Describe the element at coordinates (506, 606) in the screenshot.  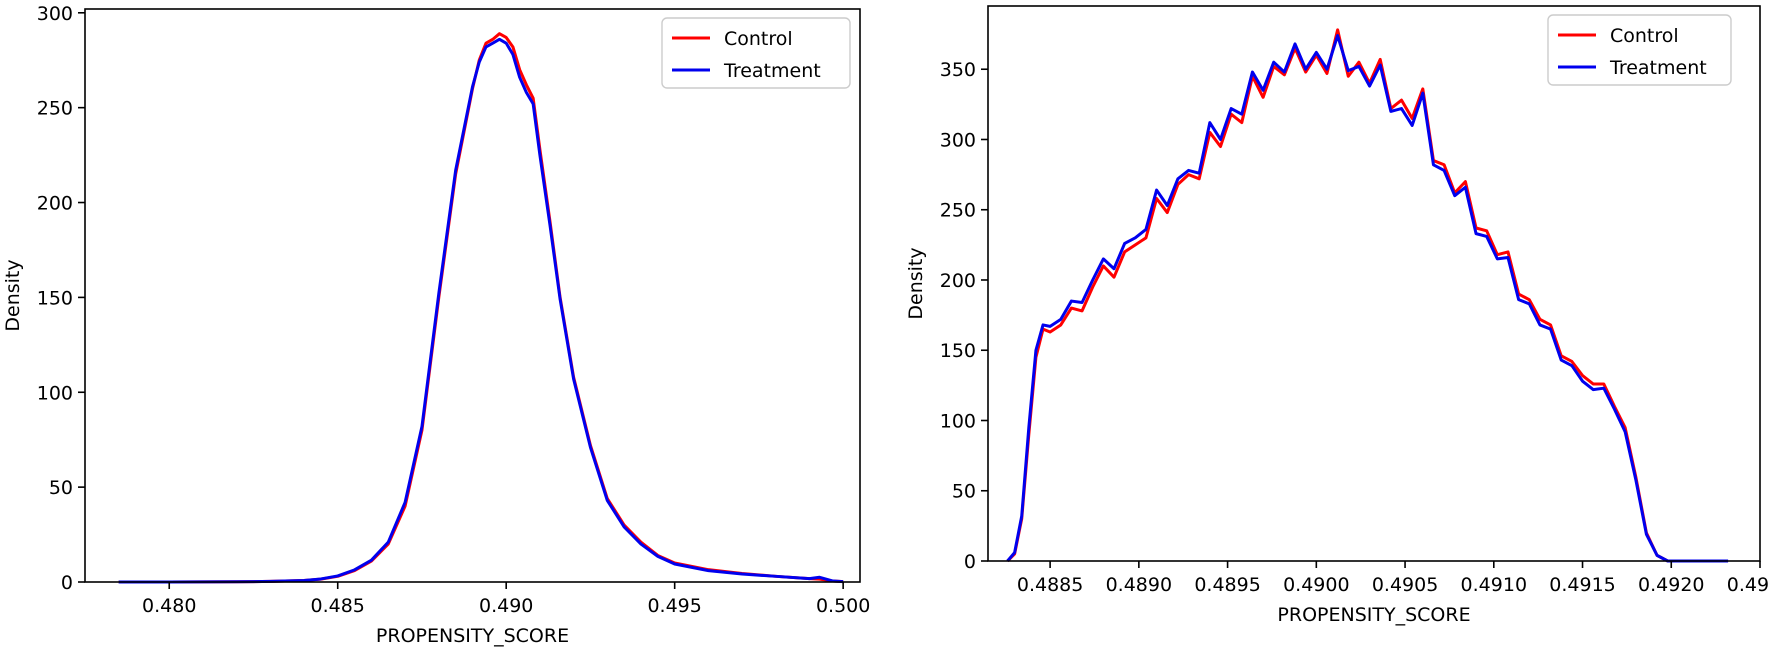
I see `x-tick-label: 0.490` at that location.